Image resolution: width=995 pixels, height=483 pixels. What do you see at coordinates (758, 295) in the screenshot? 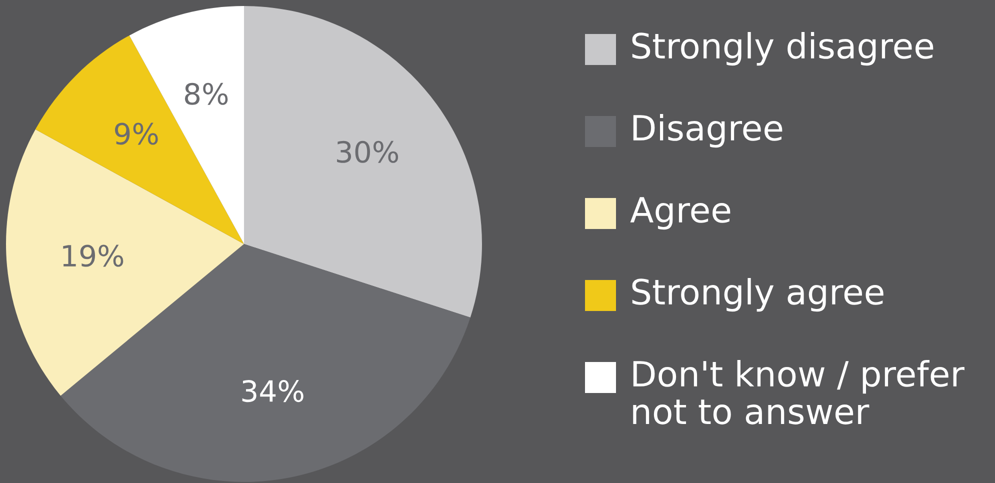
I see `legend-label: Strongly agree` at bounding box center [758, 295].